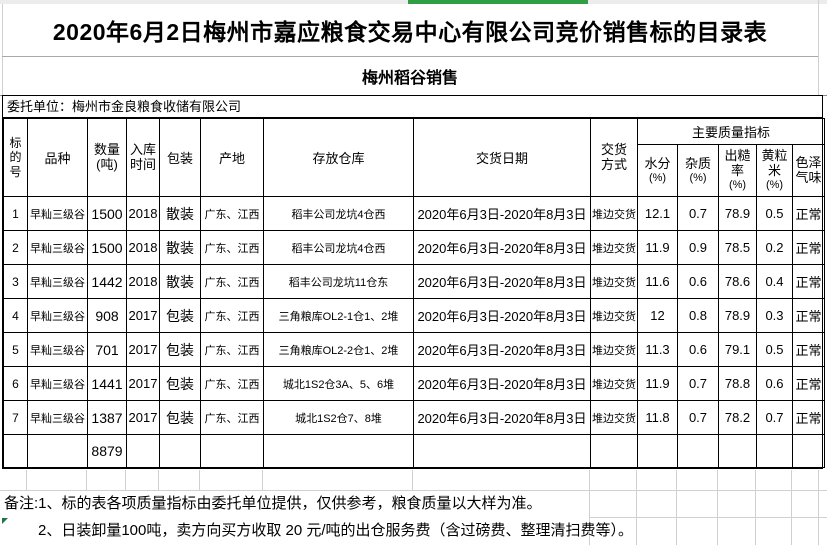 The image size is (827, 545). I want to click on header-line: 标, so click(15, 142).